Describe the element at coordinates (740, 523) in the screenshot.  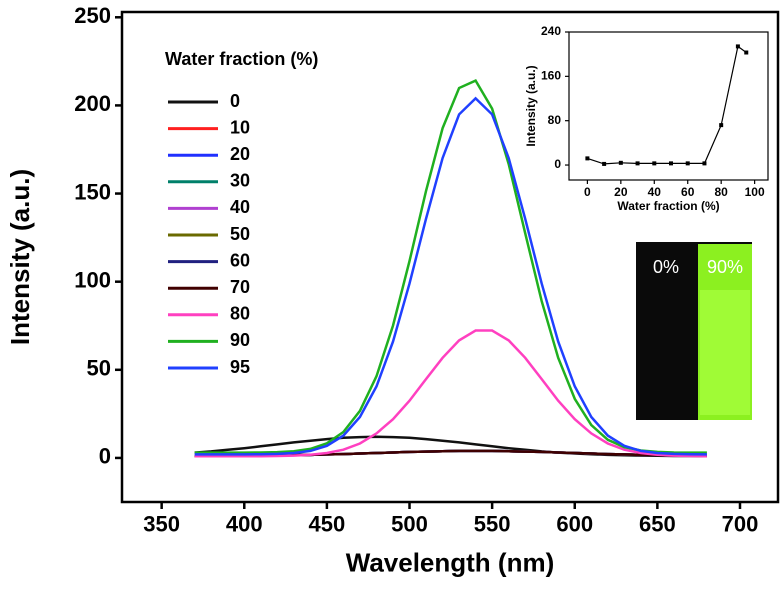
I see `x-tick-label: 700` at that location.